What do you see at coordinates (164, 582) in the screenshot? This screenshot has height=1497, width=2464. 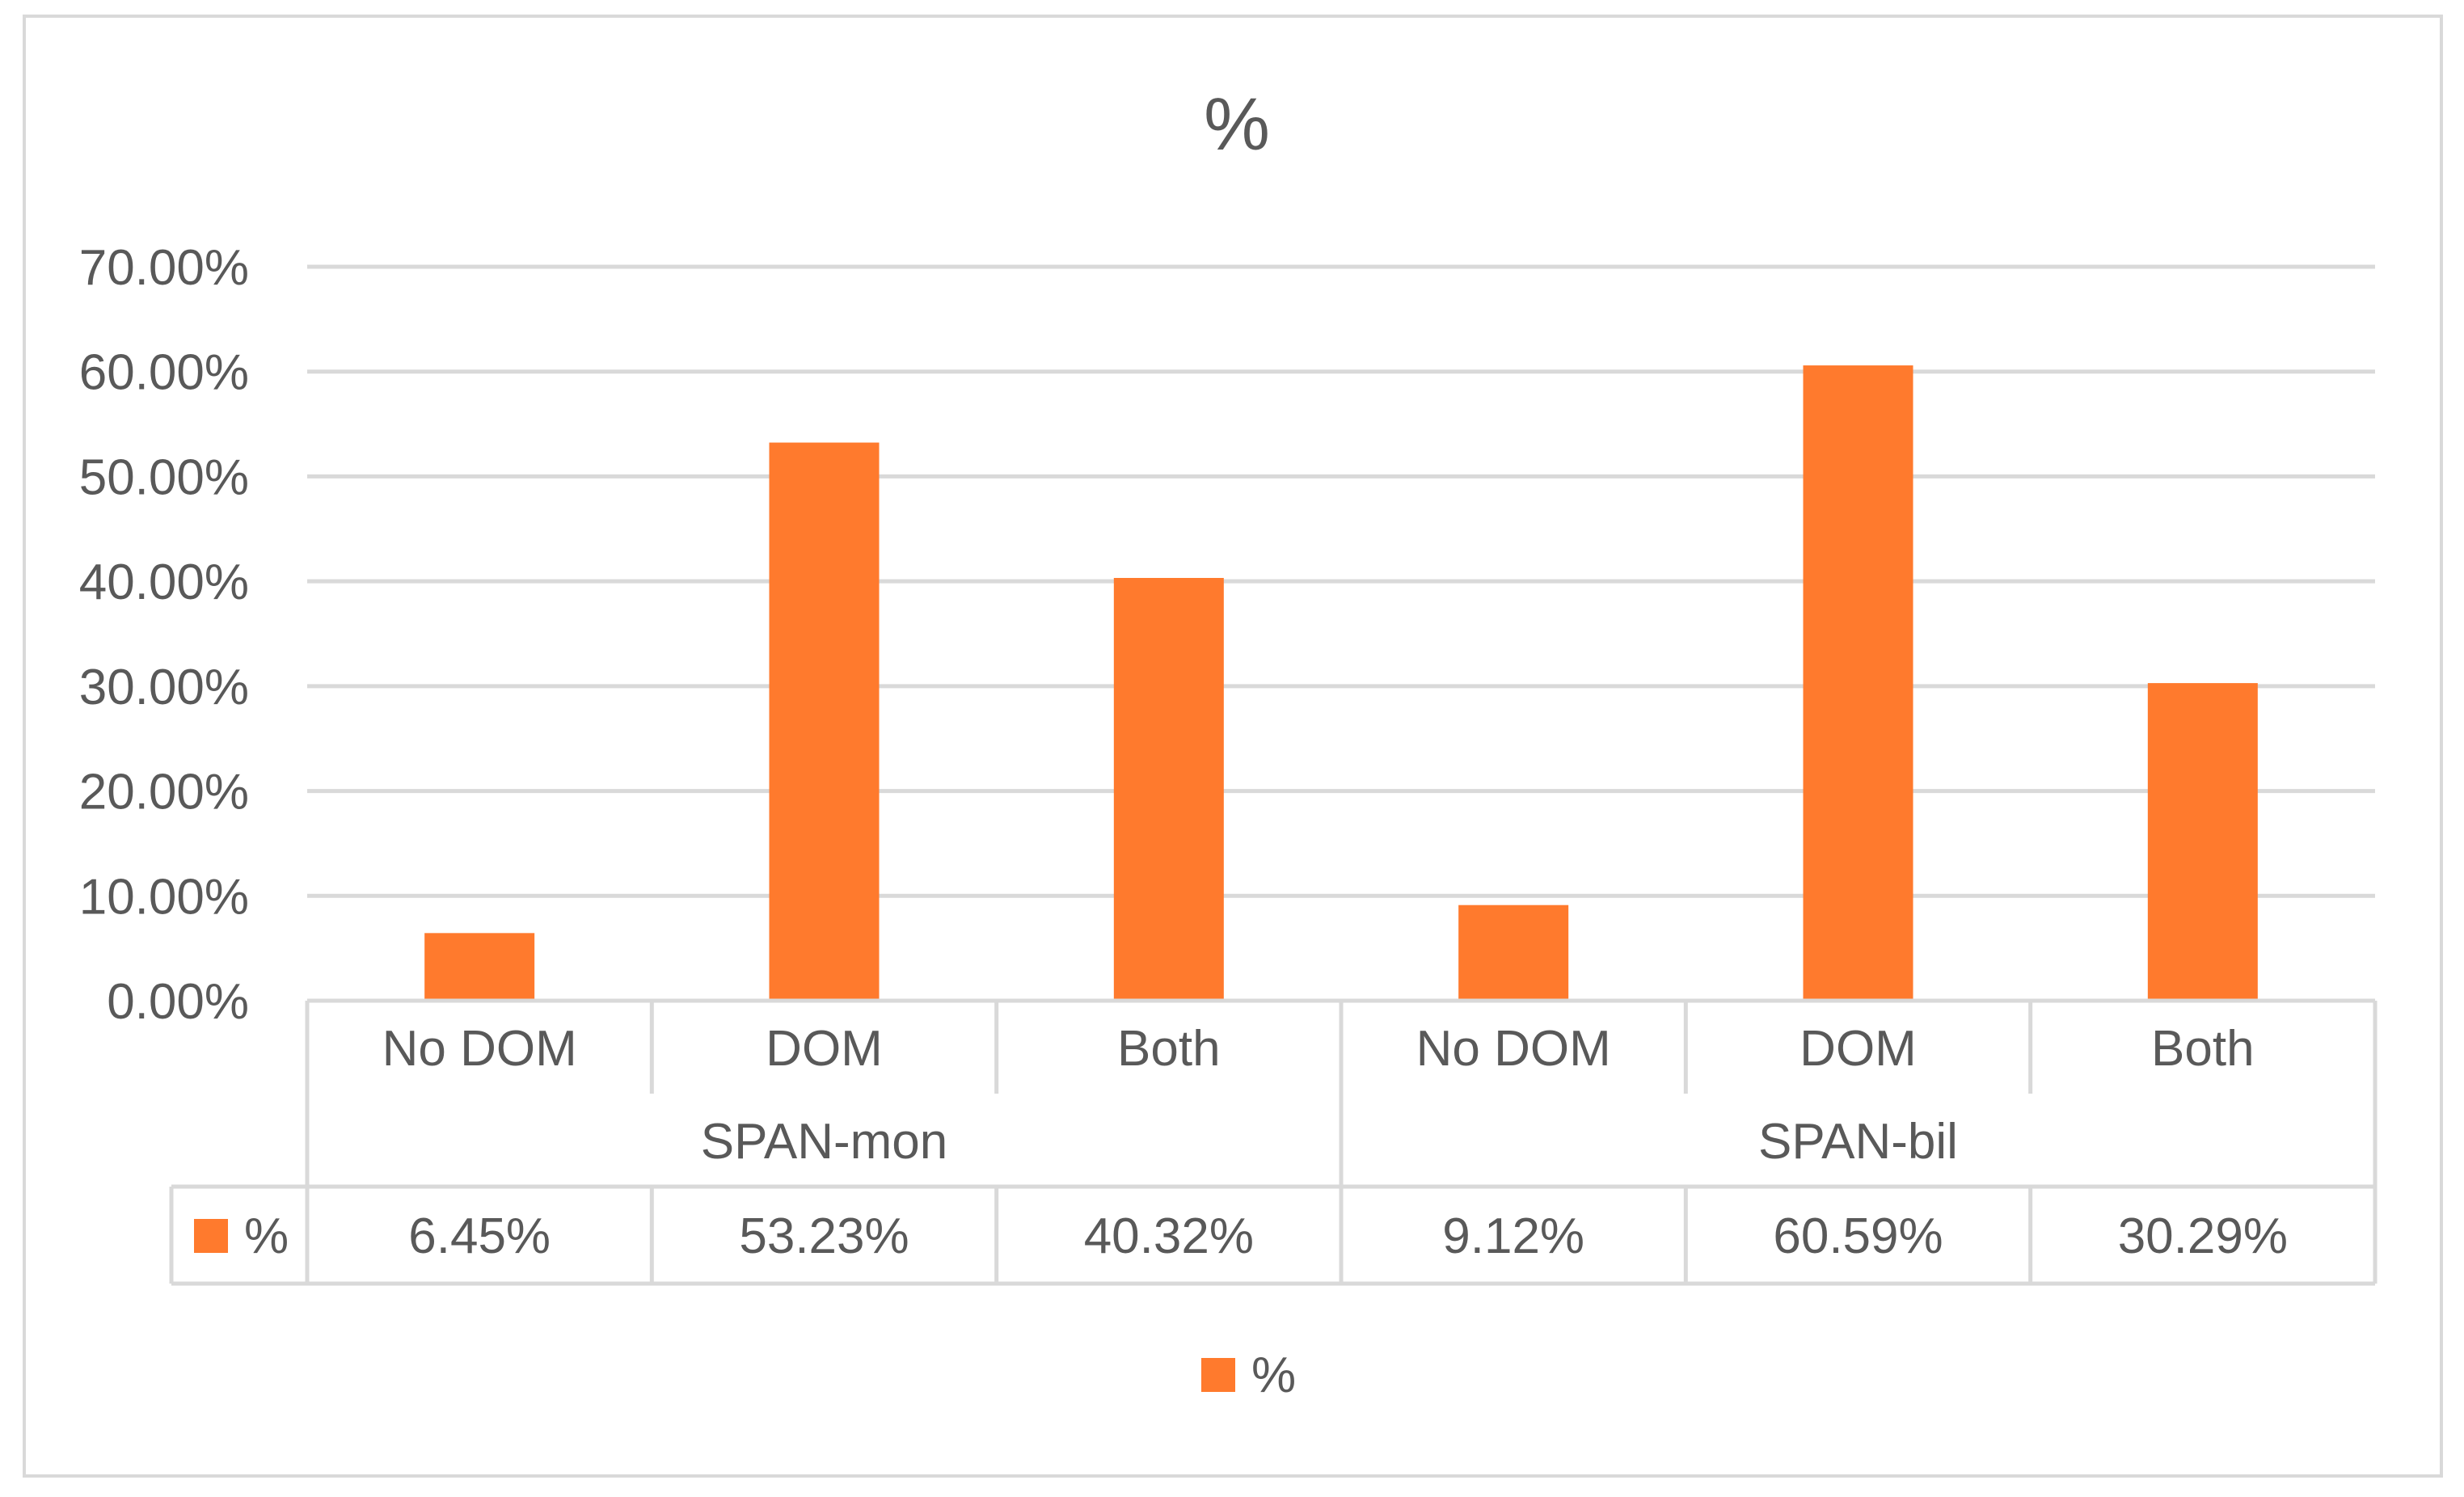 I see `y-tick-label: 40.00%` at bounding box center [164, 582].